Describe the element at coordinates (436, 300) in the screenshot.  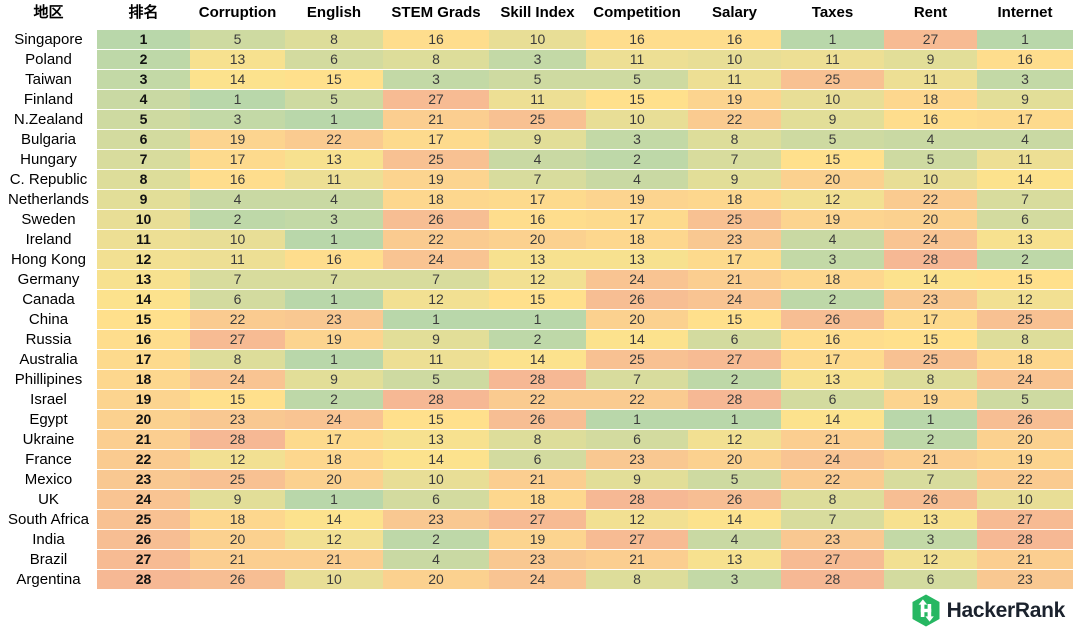
I see `heat-cell-stem-grads: 12` at that location.